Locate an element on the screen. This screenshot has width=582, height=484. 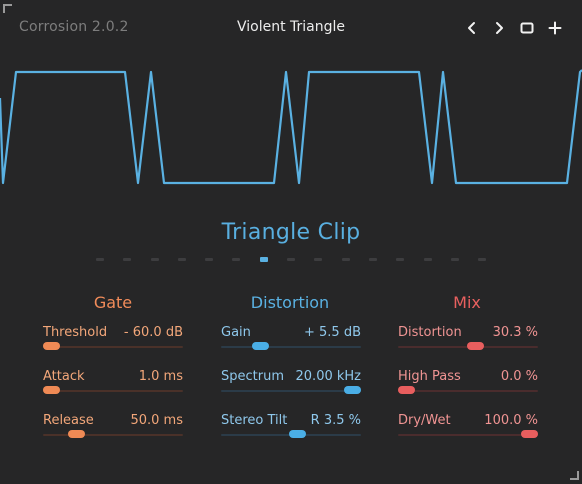
page-dot-active is located at coordinates (264, 259).